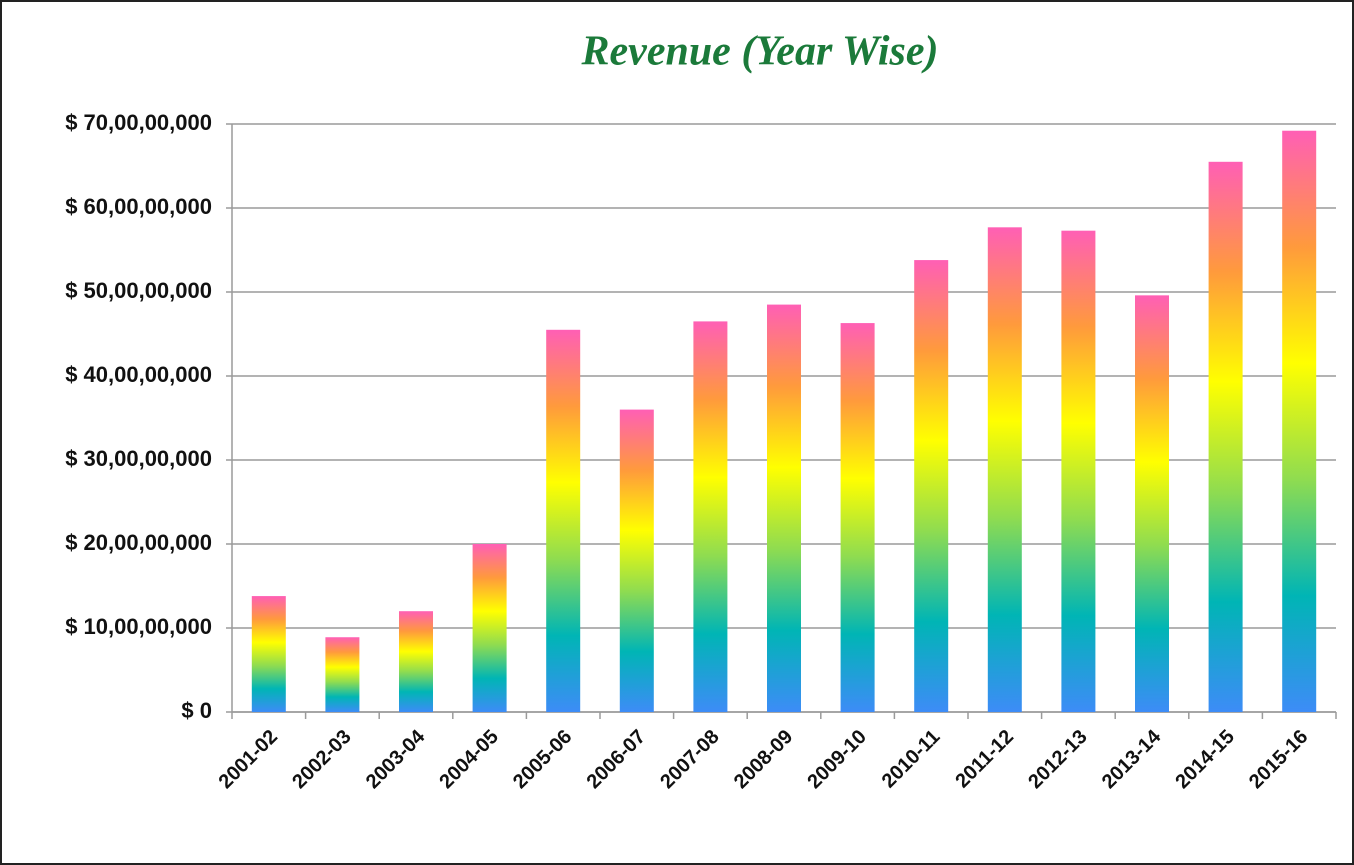  I want to click on y-tick-label: $ 20,00,00,000, so click(138, 542).